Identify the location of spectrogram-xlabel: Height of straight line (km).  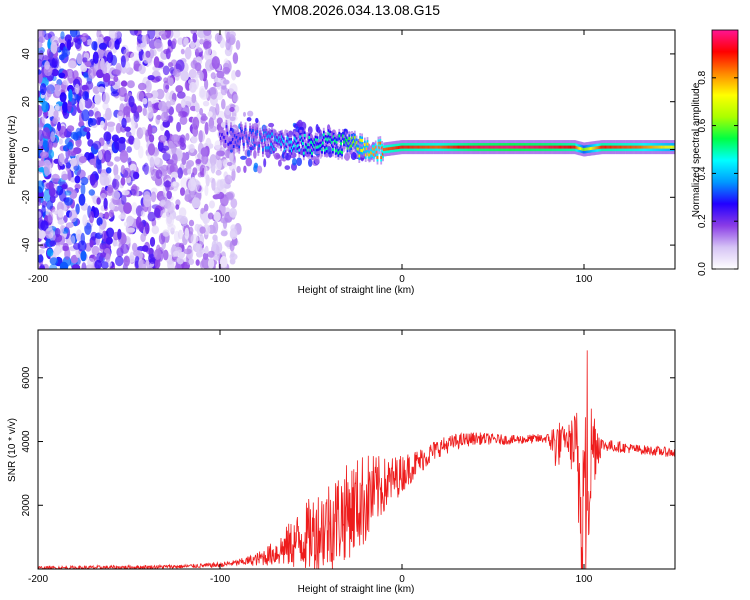
(356, 290).